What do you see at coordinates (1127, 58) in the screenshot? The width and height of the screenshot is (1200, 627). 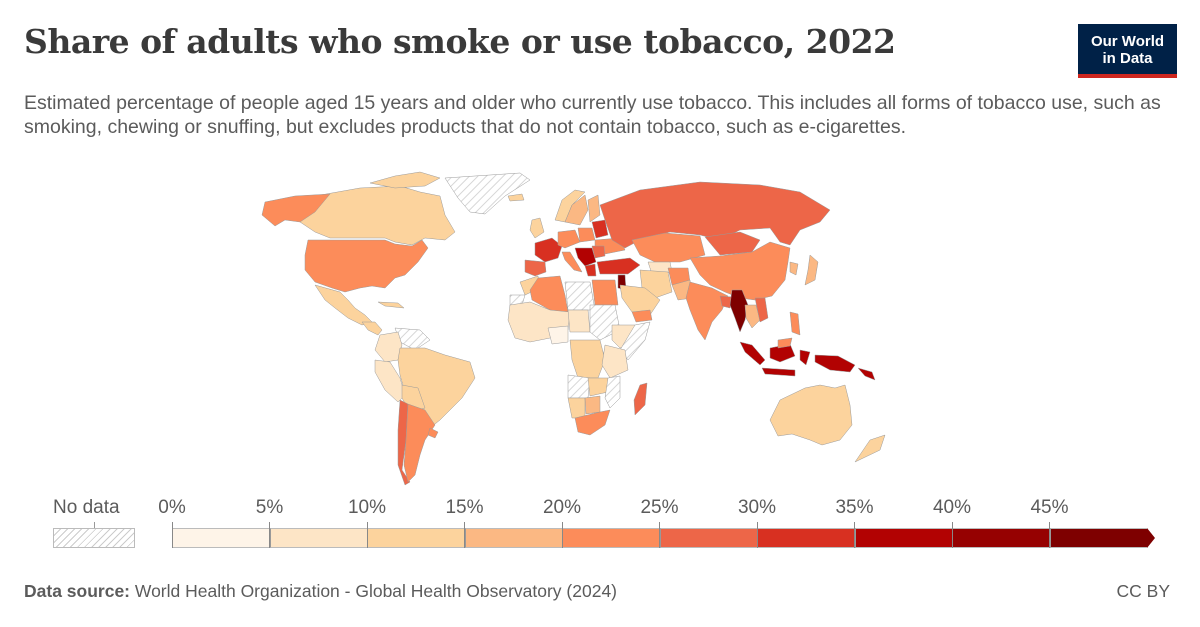 I see `logo-line-2: in Data` at bounding box center [1127, 58].